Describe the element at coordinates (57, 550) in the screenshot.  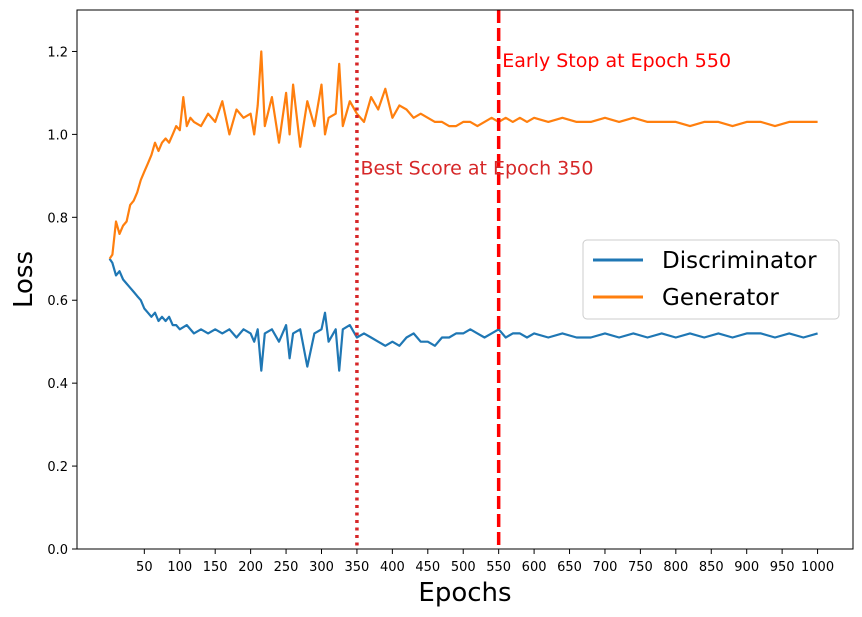
I see `y-tick-label: 0.0` at that location.